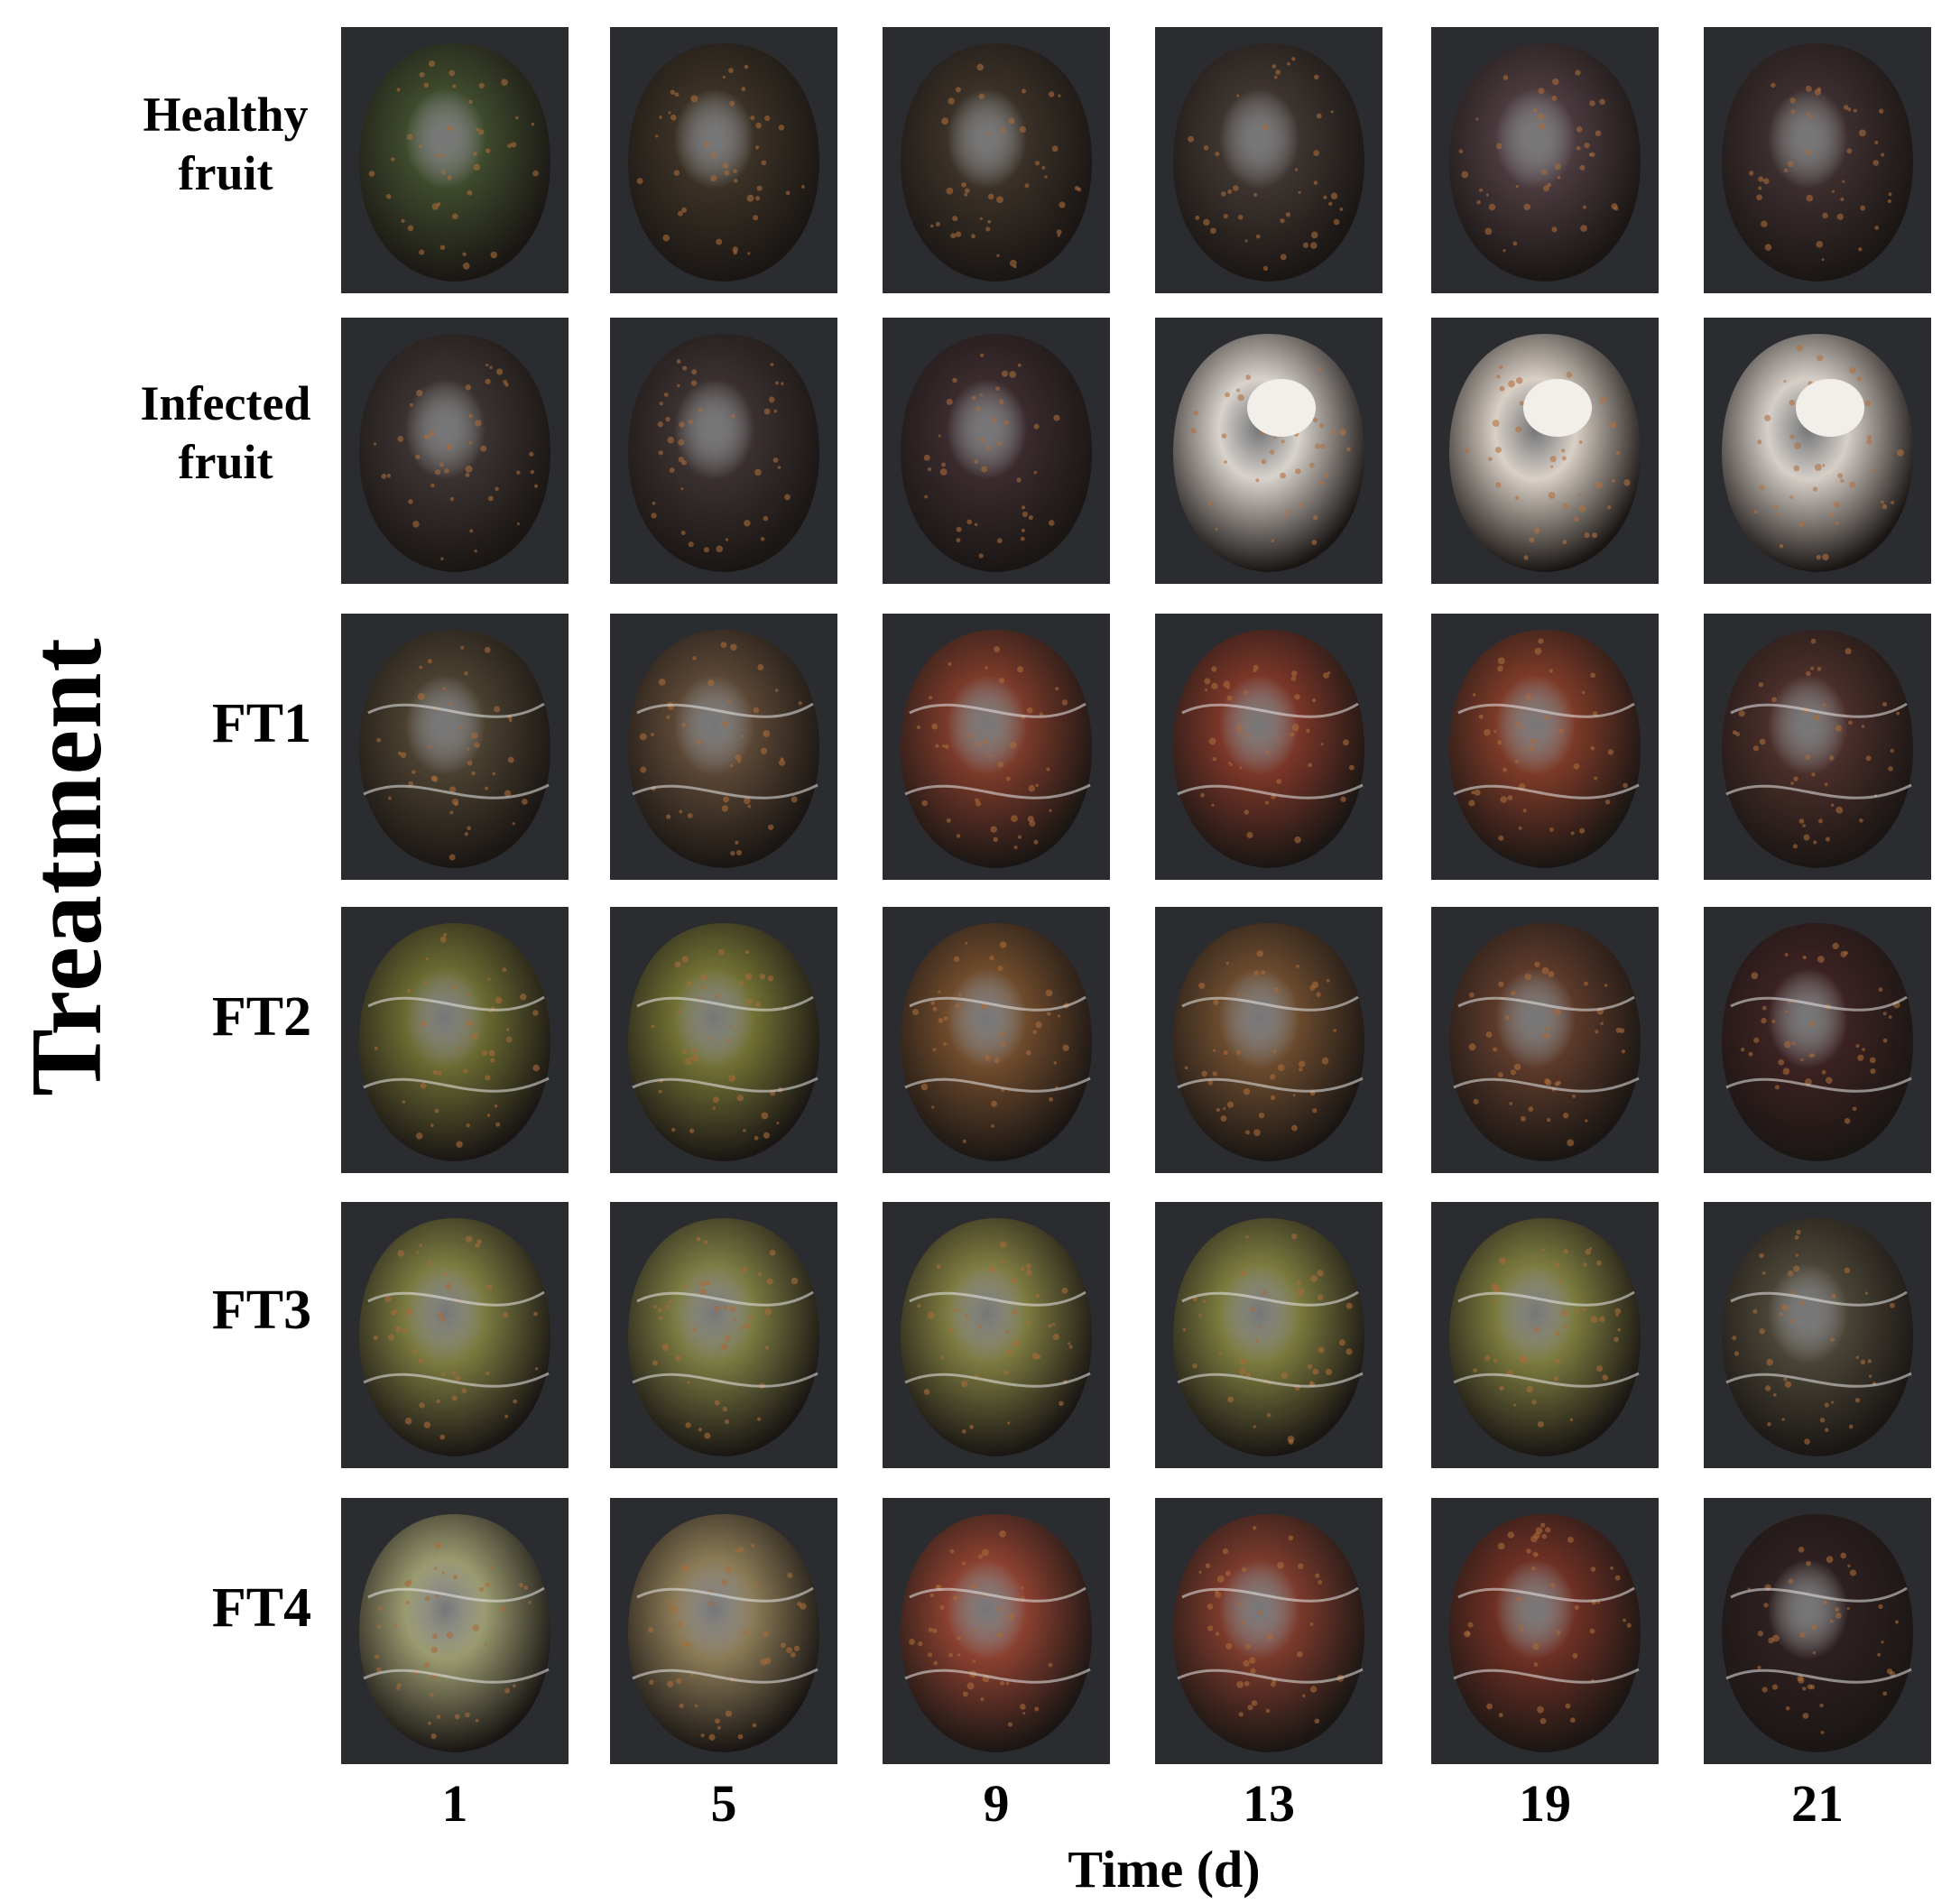  I want to click on row-label-ft2: FT2, so click(261, 1017).